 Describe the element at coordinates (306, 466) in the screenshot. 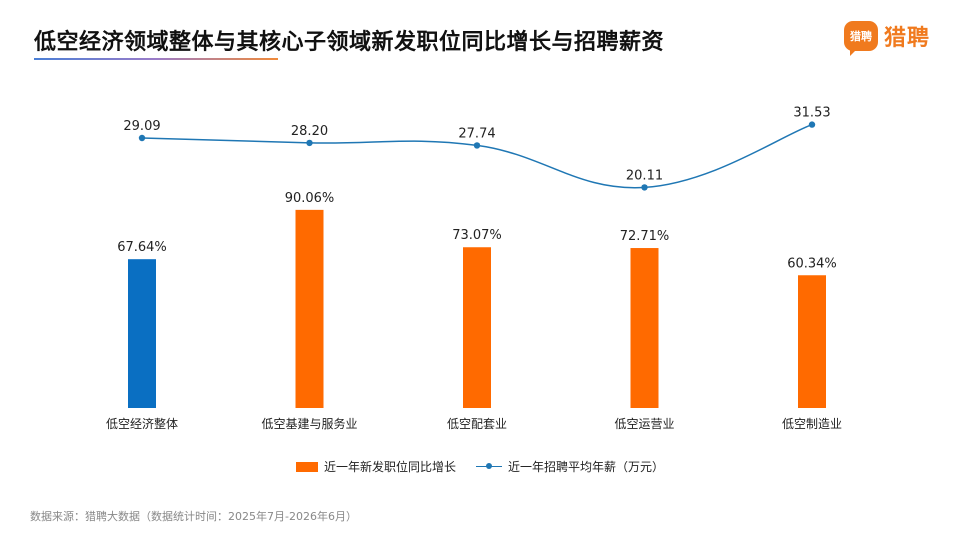

I see `legend-bar-swatch` at that location.